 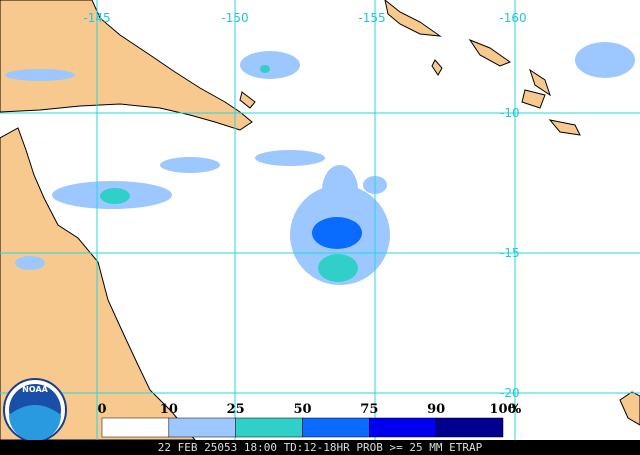 I want to click on noaa-logo: NOAA, so click(x=35, y=410).